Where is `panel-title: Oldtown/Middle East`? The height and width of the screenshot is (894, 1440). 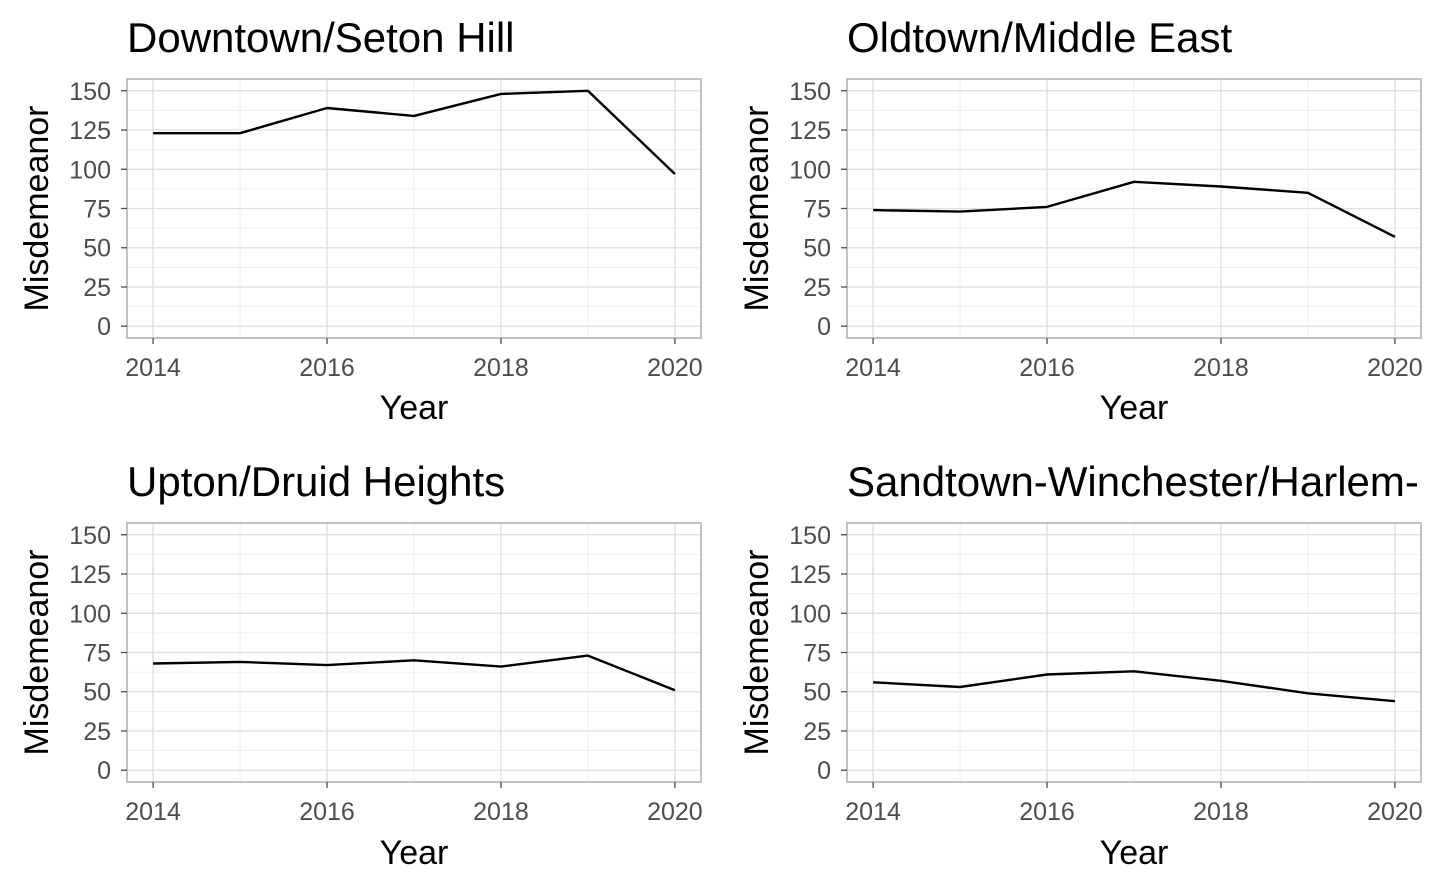
panel-title: Oldtown/Middle East is located at coordinates (1040, 37).